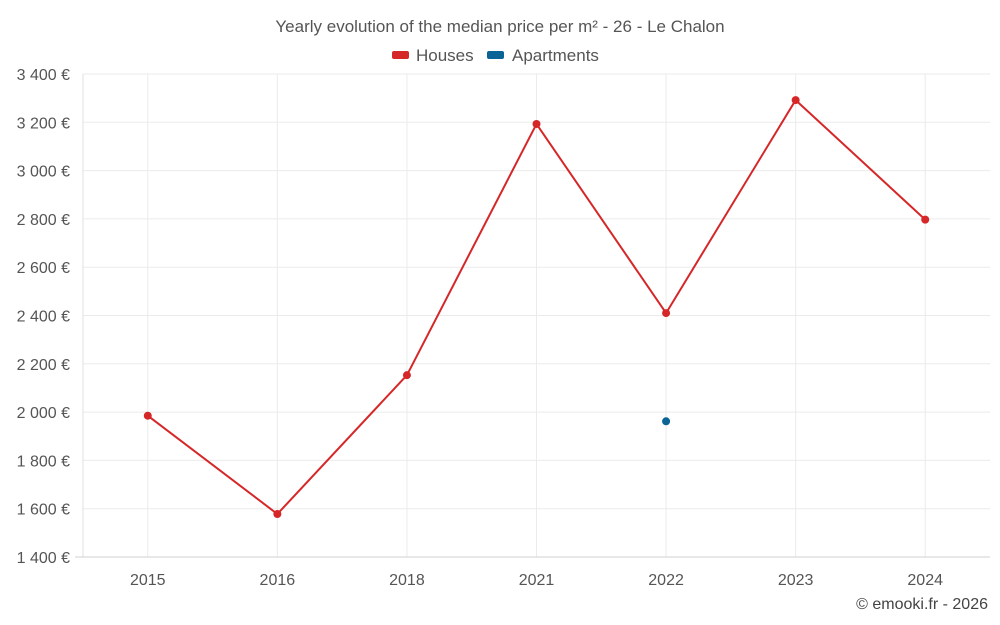  What do you see at coordinates (43, 220) in the screenshot?
I see `y-tick-label: 2 800 €` at bounding box center [43, 220].